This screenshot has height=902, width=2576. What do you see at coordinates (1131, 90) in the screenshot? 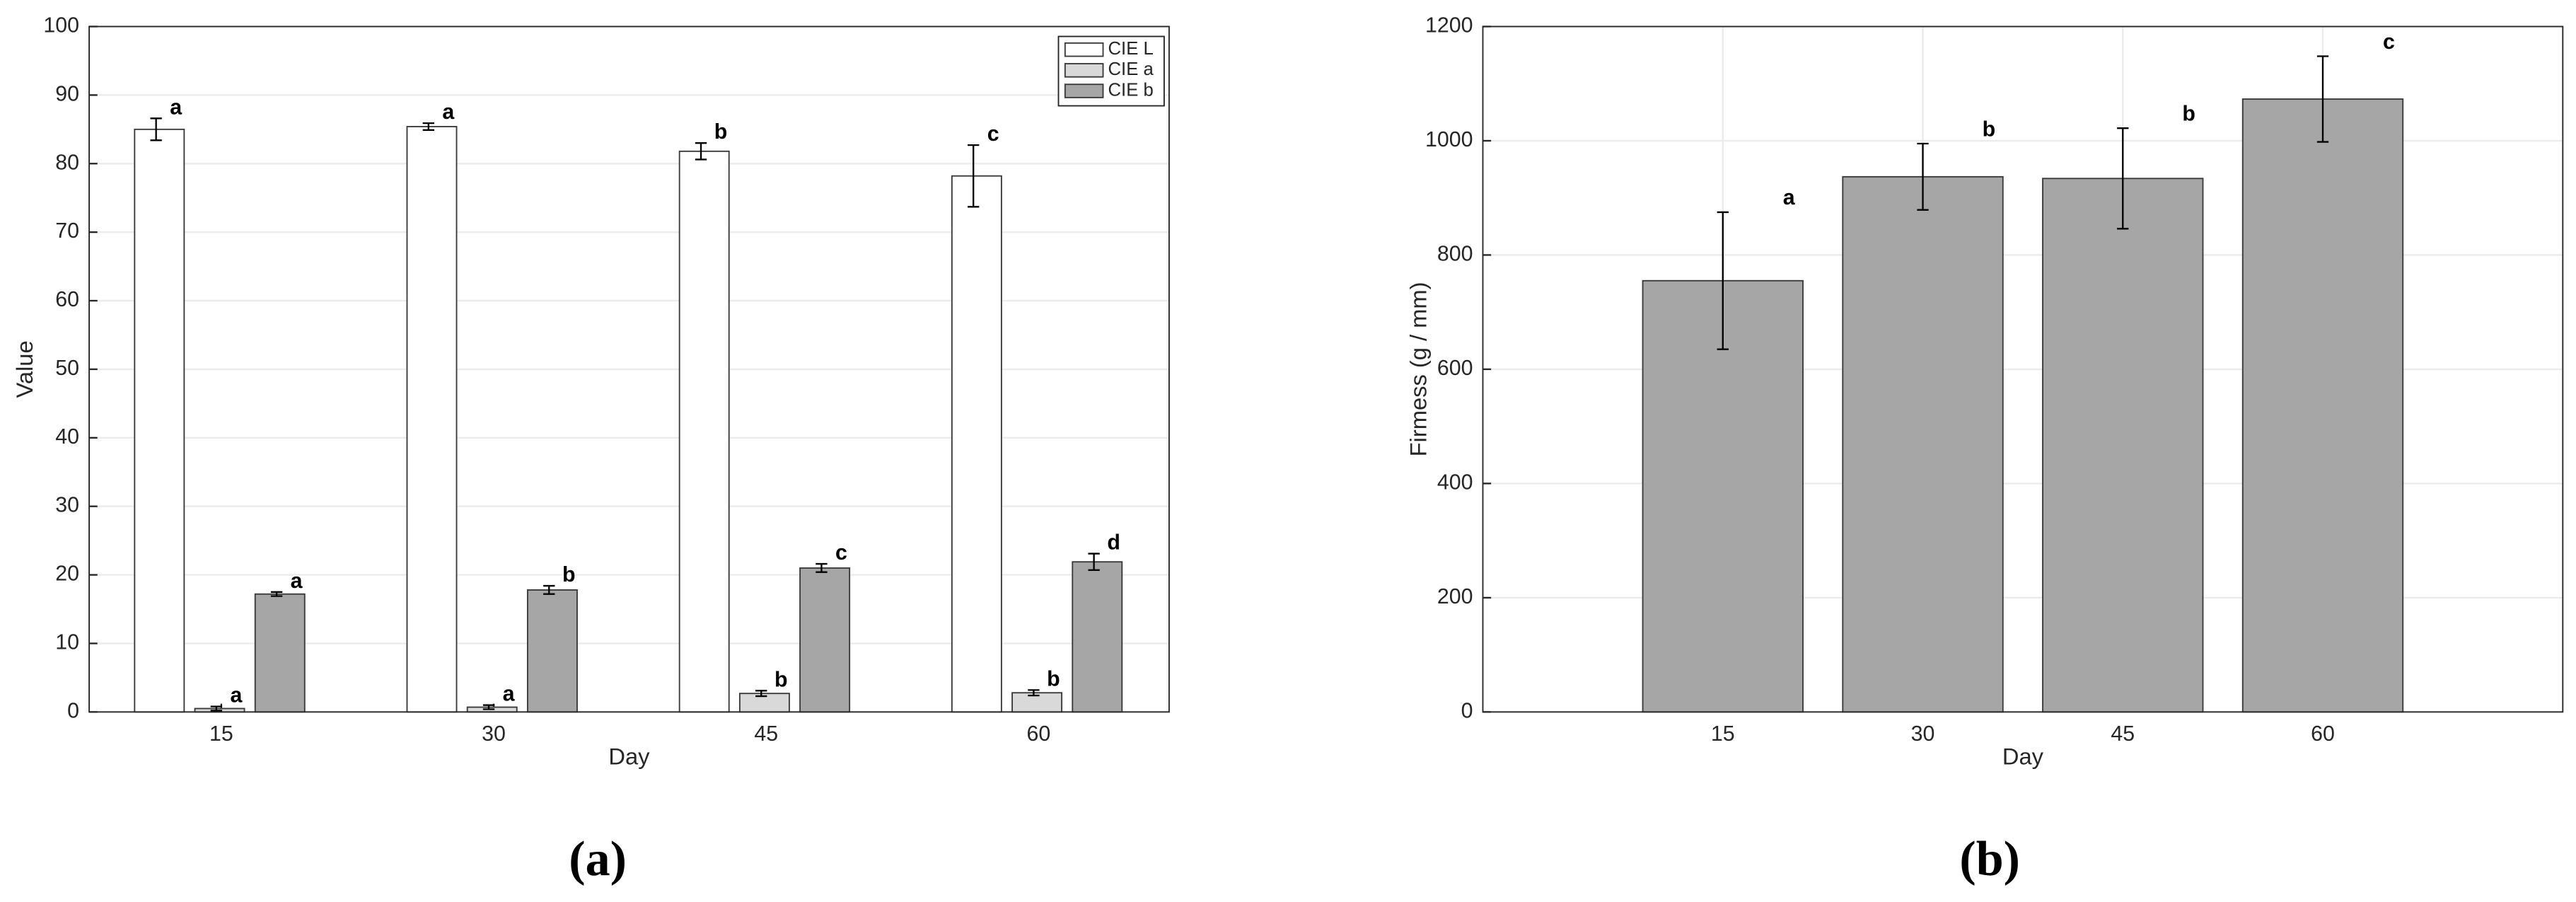
I see `legend-label: CIE b` at bounding box center [1131, 90].